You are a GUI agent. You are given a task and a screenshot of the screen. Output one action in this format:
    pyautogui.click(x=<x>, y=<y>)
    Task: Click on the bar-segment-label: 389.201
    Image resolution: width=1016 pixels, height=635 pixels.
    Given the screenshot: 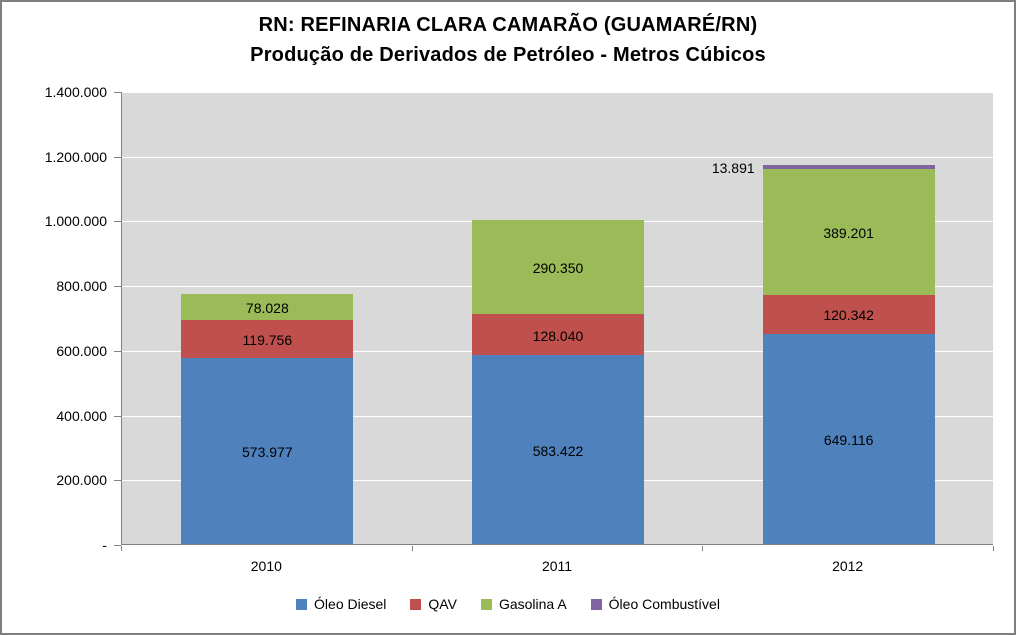 What is the action you would take?
    pyautogui.click(x=848, y=233)
    